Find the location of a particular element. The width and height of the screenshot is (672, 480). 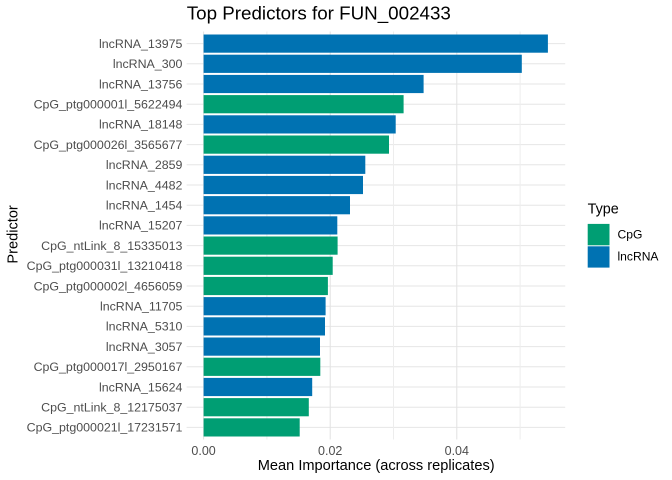

svg-text: lncRNA_3057 is located at coordinates (144, 347).